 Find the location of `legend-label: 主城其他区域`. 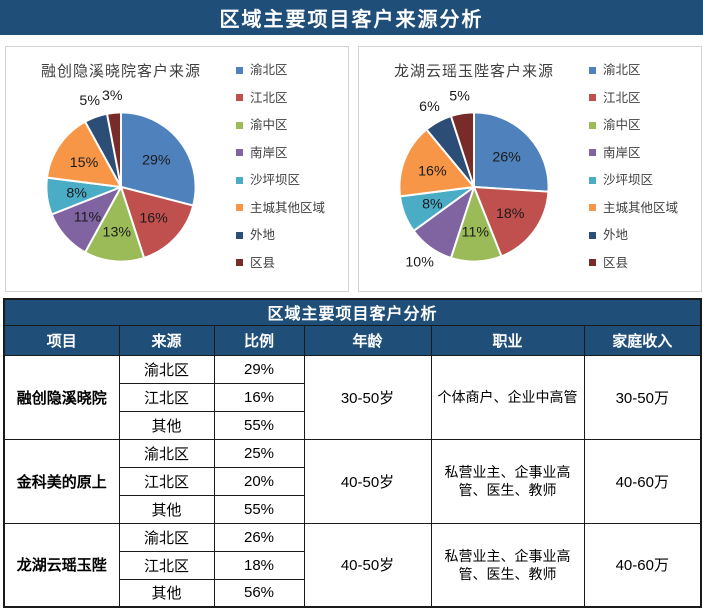

legend-label: 主城其他区域 is located at coordinates (288, 207).